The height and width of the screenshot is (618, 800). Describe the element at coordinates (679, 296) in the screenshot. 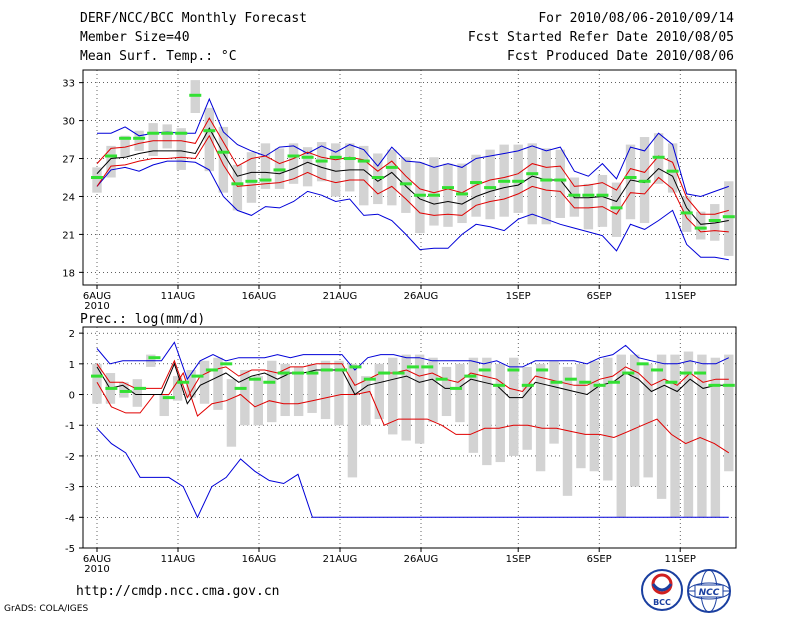

I see `temp-x-tick-label: 11SEP` at that location.